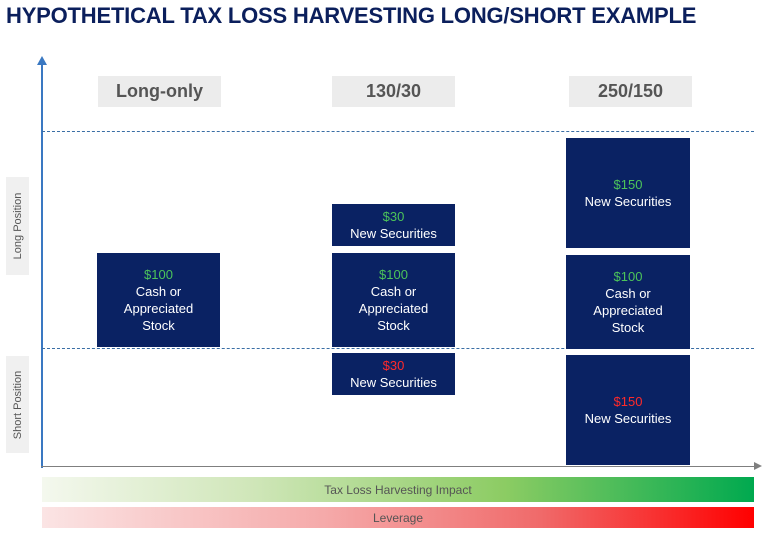 The image size is (772, 535). What do you see at coordinates (393, 374) in the screenshot?
I see `130-30-short-new-securities-box: $30 New Securities` at bounding box center [393, 374].